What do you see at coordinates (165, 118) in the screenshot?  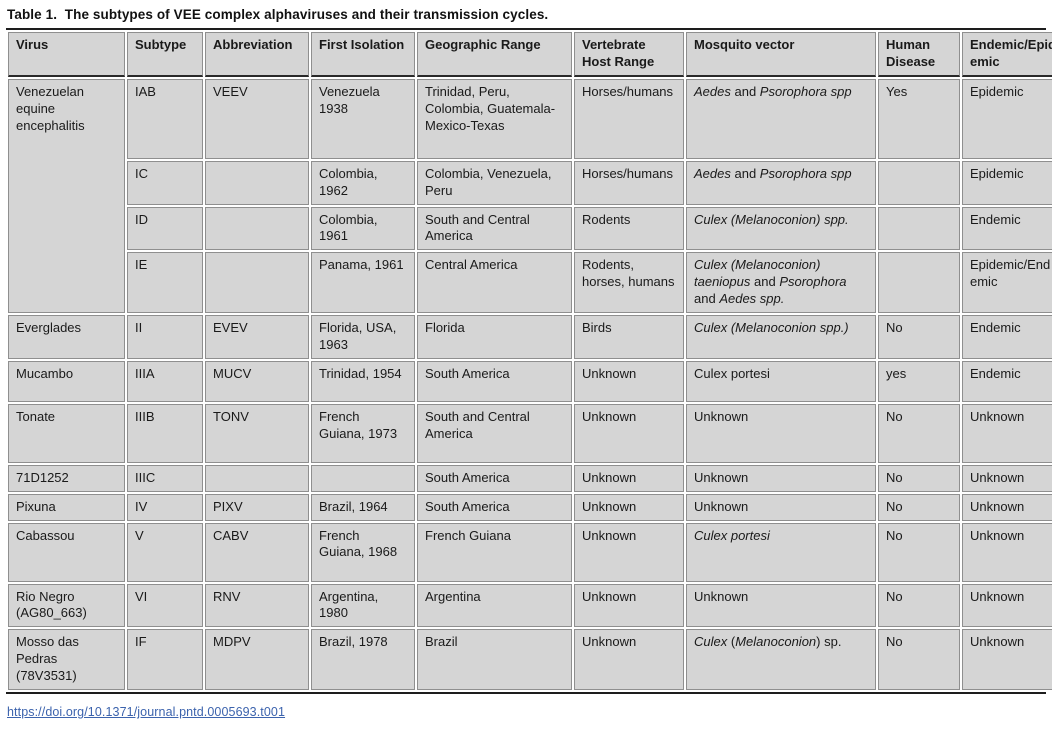 I see `table-cell: IAB` at bounding box center [165, 118].